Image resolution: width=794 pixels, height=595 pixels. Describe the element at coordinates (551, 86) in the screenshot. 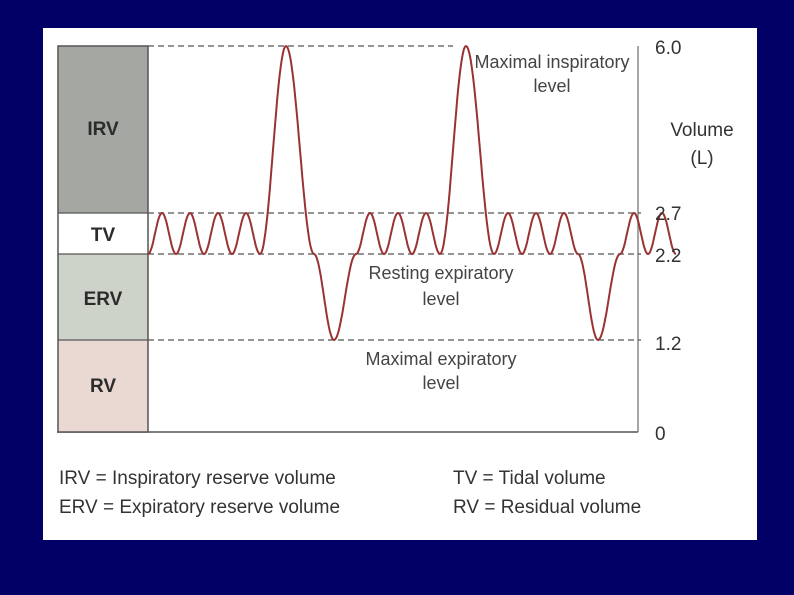

I see `max-inspiratory-label-line2: level` at that location.